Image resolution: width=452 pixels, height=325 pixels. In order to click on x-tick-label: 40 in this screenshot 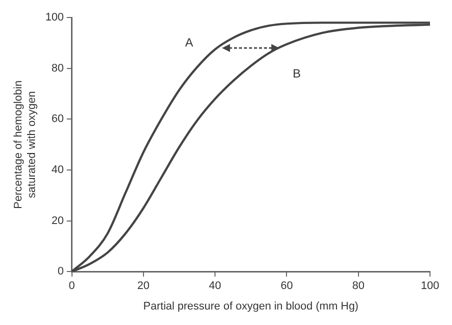, I will do `click(215, 286)`.